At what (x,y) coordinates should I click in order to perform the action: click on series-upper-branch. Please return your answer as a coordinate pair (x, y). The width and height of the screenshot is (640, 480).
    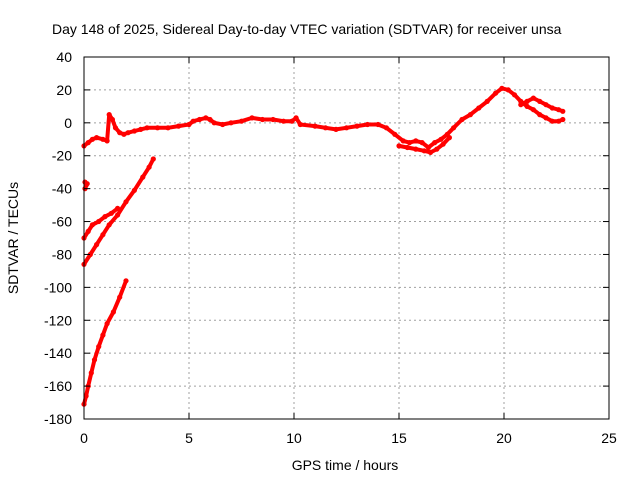
    Looking at the image, I should click on (542, 104).